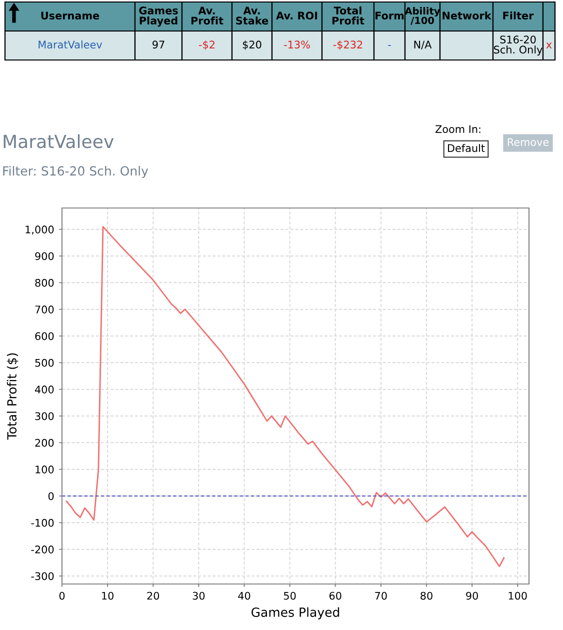 This screenshot has height=630, width=563. Describe the element at coordinates (206, 45) in the screenshot. I see `text: -$2` at that location.